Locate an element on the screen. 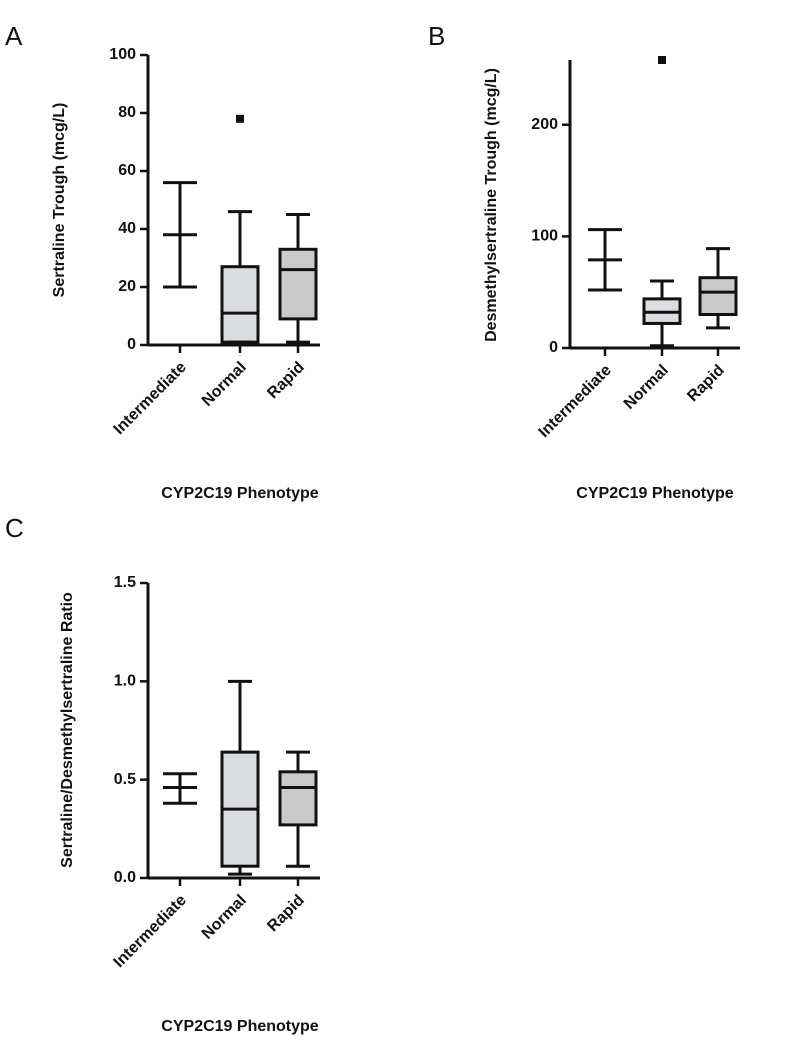 This screenshot has width=796, height=1050. panel-label: A is located at coordinates (14, 36).